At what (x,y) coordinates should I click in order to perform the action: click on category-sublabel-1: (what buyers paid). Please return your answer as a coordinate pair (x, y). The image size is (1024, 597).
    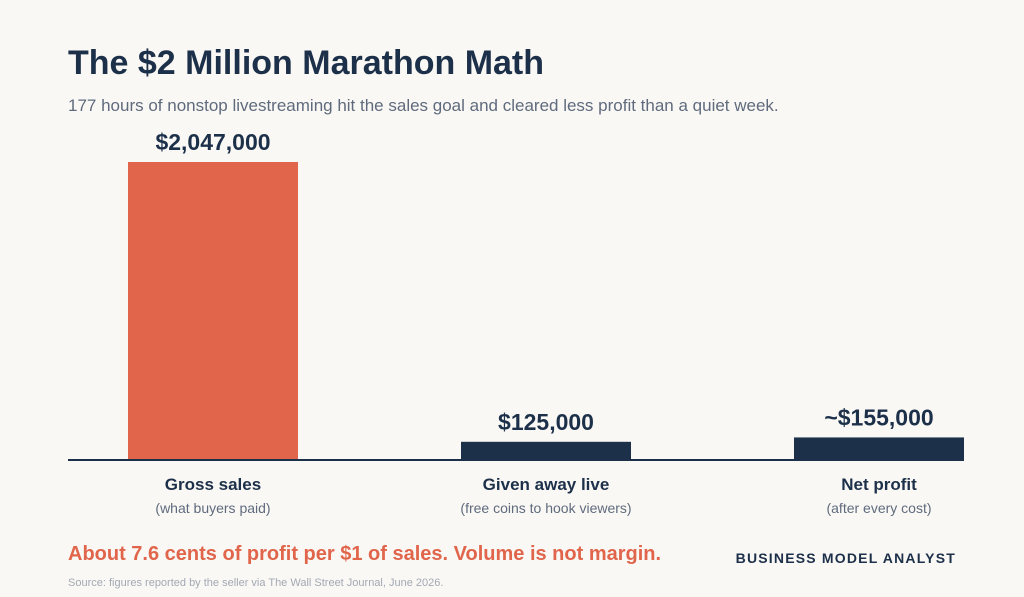
    Looking at the image, I should click on (212, 508).